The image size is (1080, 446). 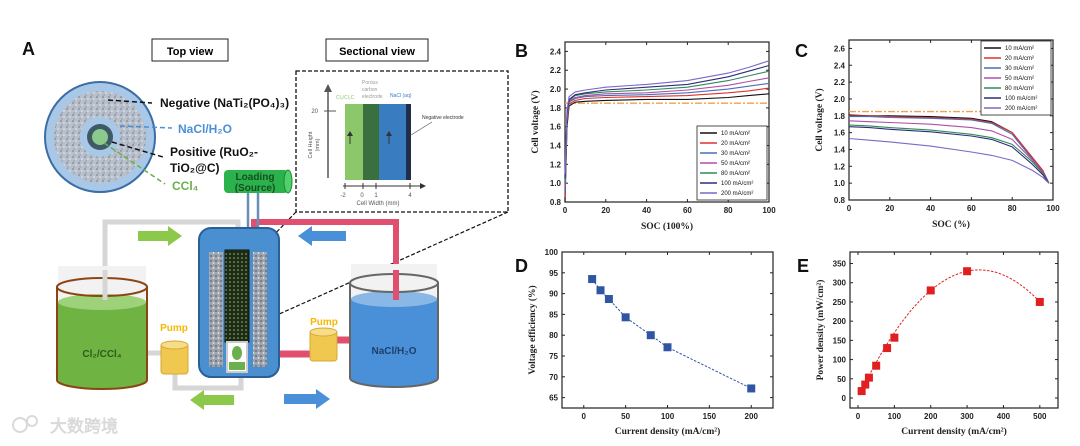 I want to click on ccl4-label: CCl₄, so click(x=185, y=186).